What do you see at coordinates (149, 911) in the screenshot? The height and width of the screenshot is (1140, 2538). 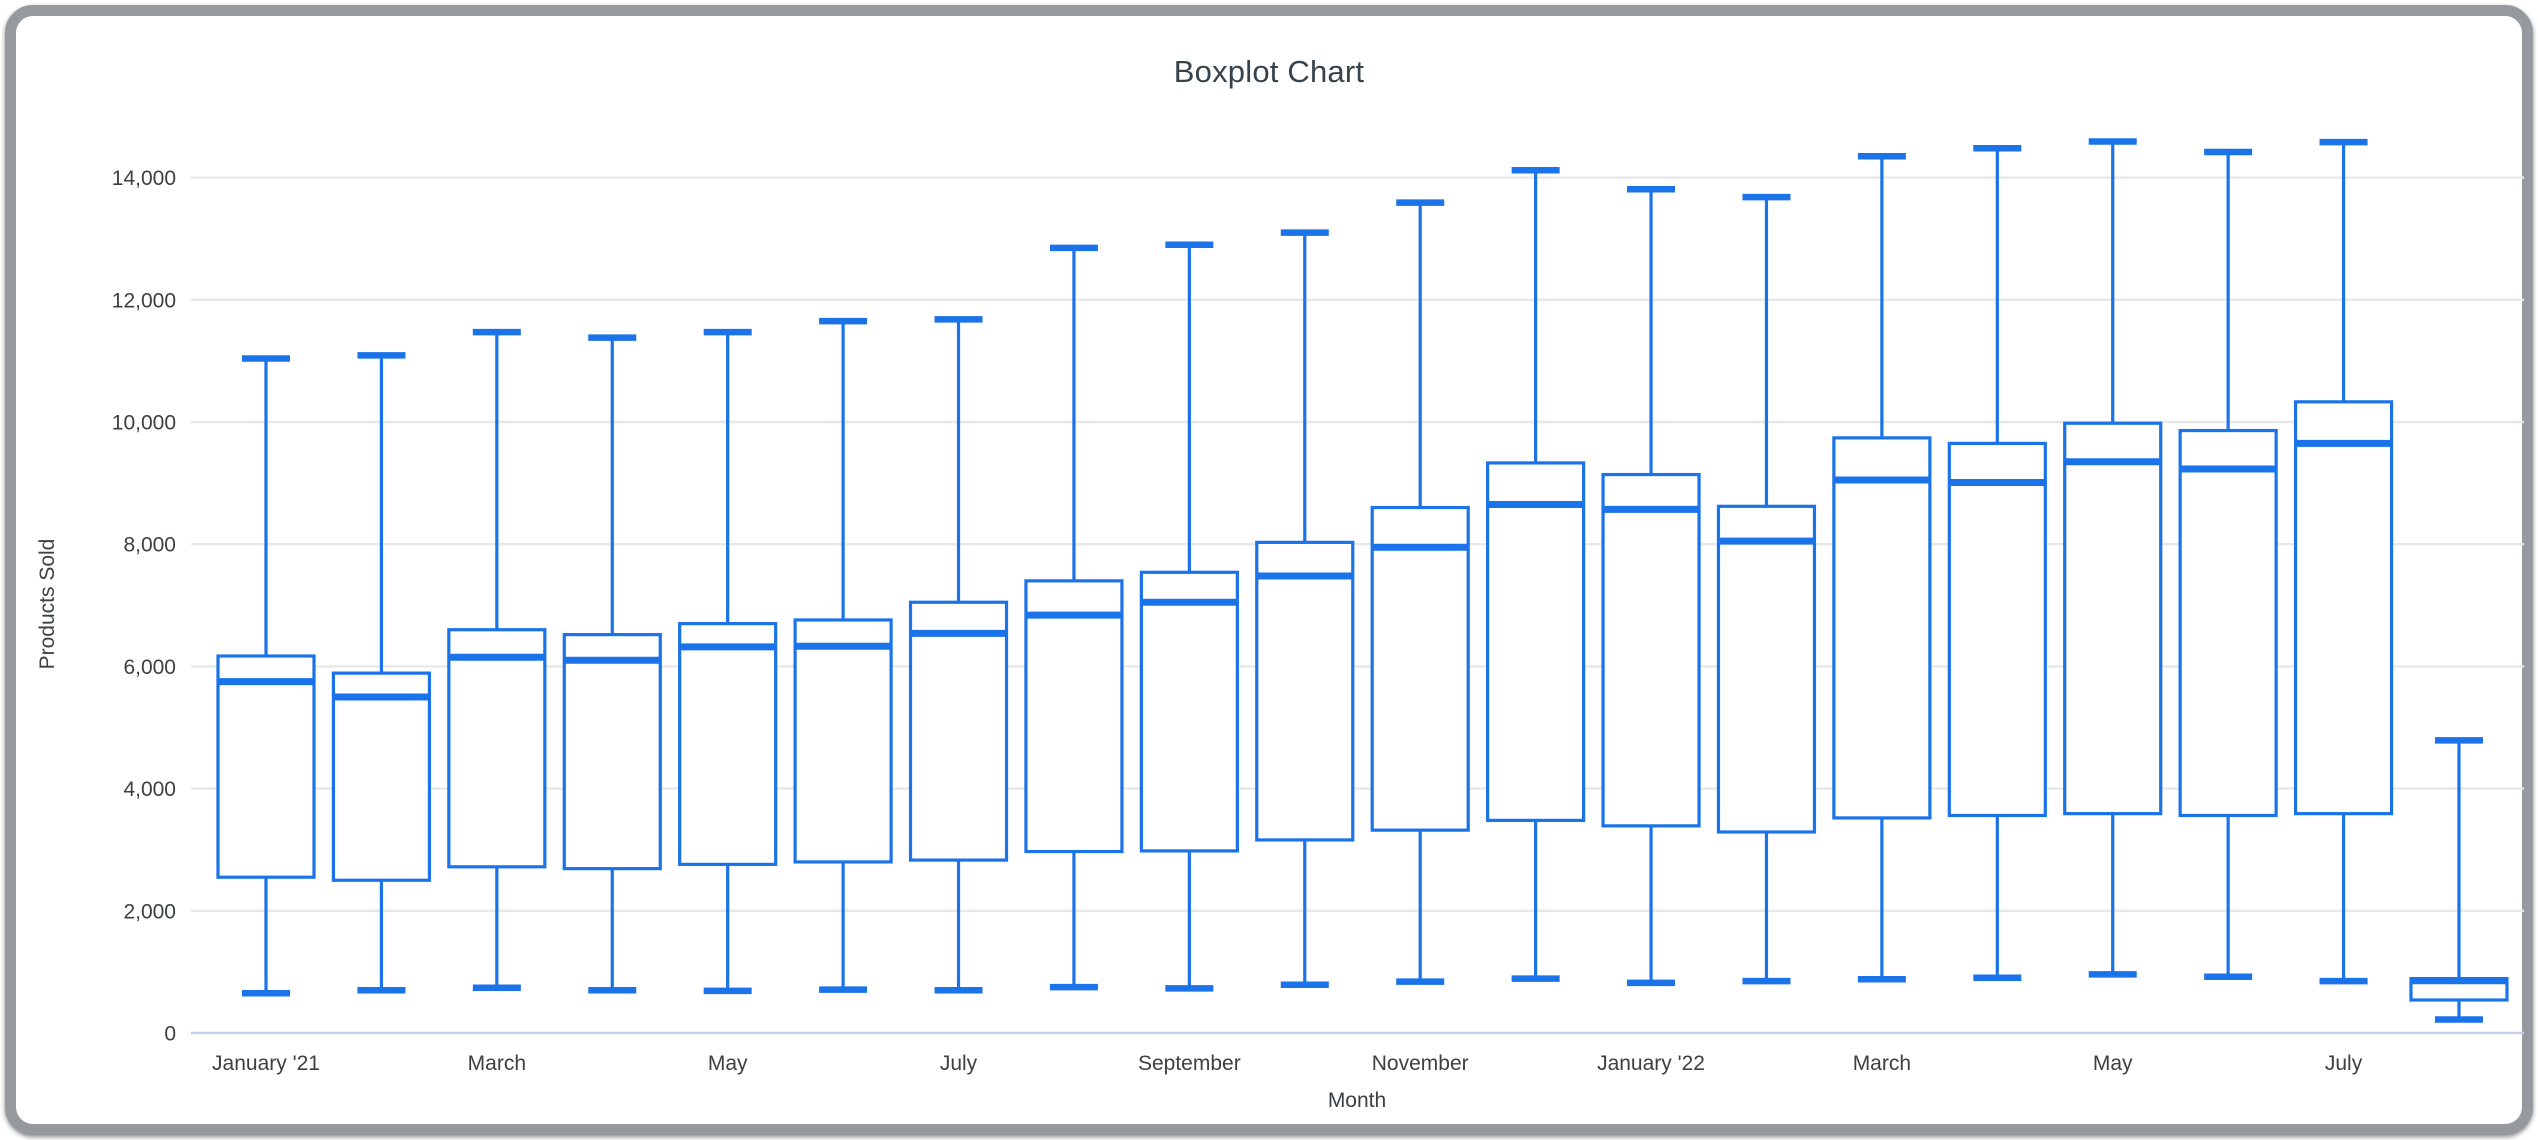 I see `y-tick-label: 2,000` at bounding box center [149, 911].